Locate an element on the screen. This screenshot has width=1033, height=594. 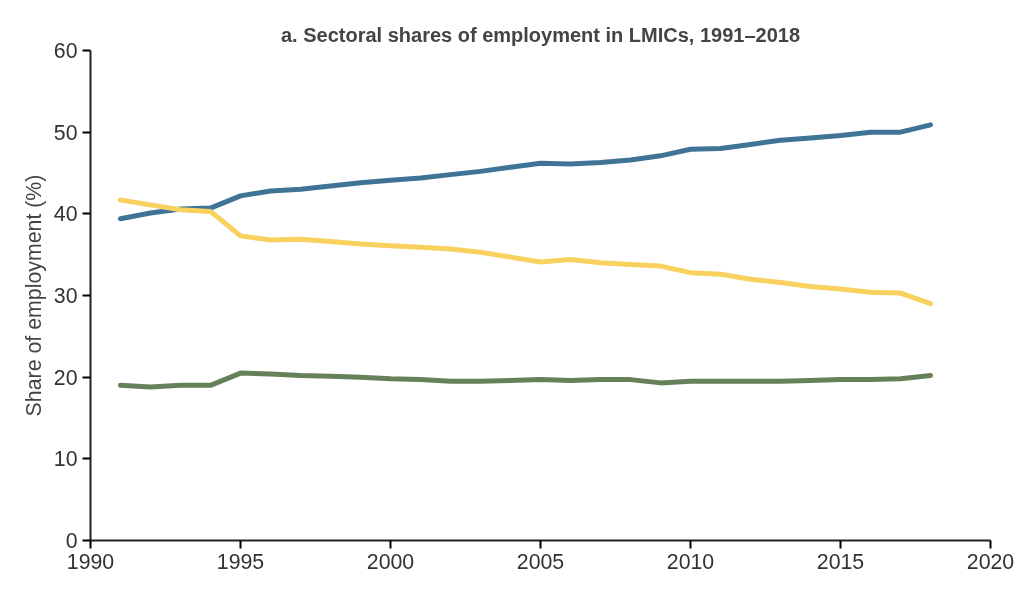
y-axis-title: Share of employment (%) is located at coordinates (33, 295).